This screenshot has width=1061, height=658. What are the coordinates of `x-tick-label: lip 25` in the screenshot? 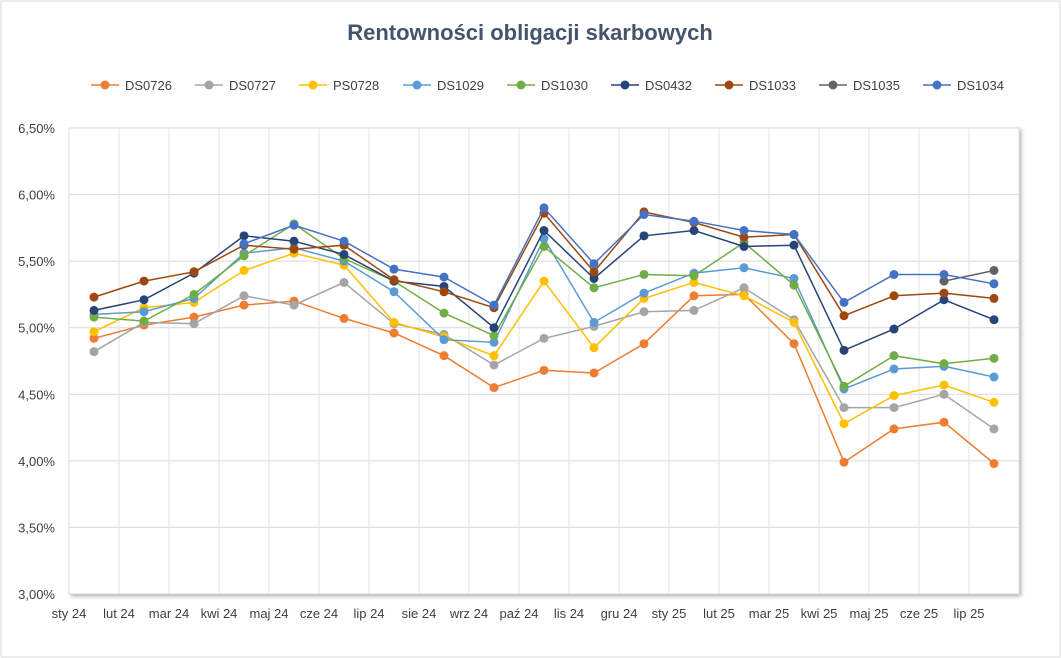 It's located at (968, 613).